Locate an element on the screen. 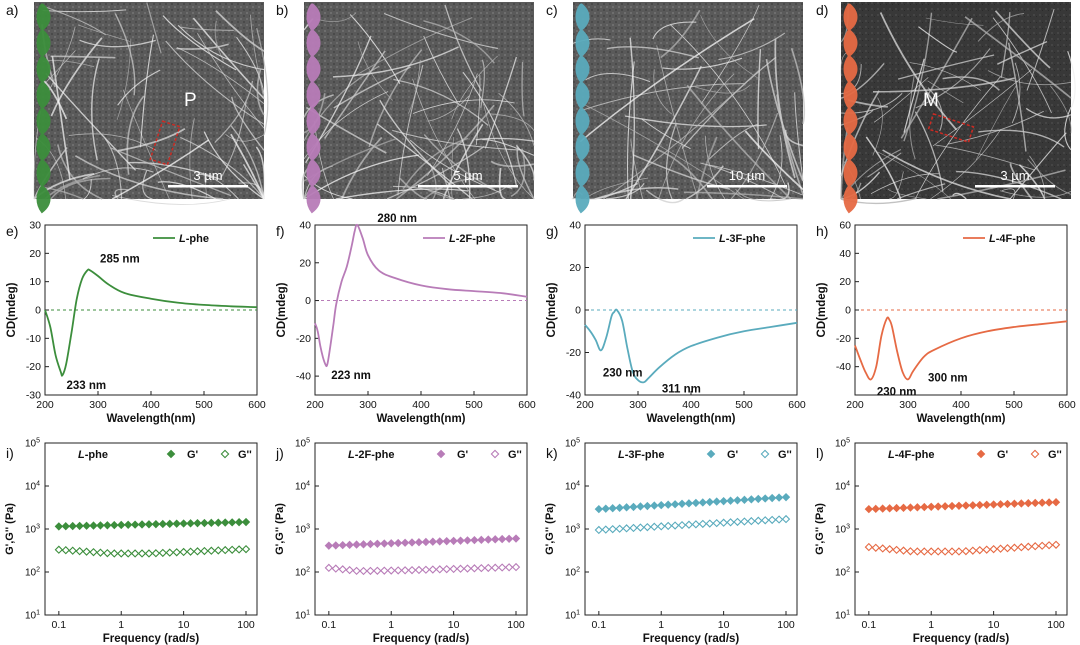 The width and height of the screenshot is (1080, 645). legend-label: L-phe is located at coordinates (194, 239).